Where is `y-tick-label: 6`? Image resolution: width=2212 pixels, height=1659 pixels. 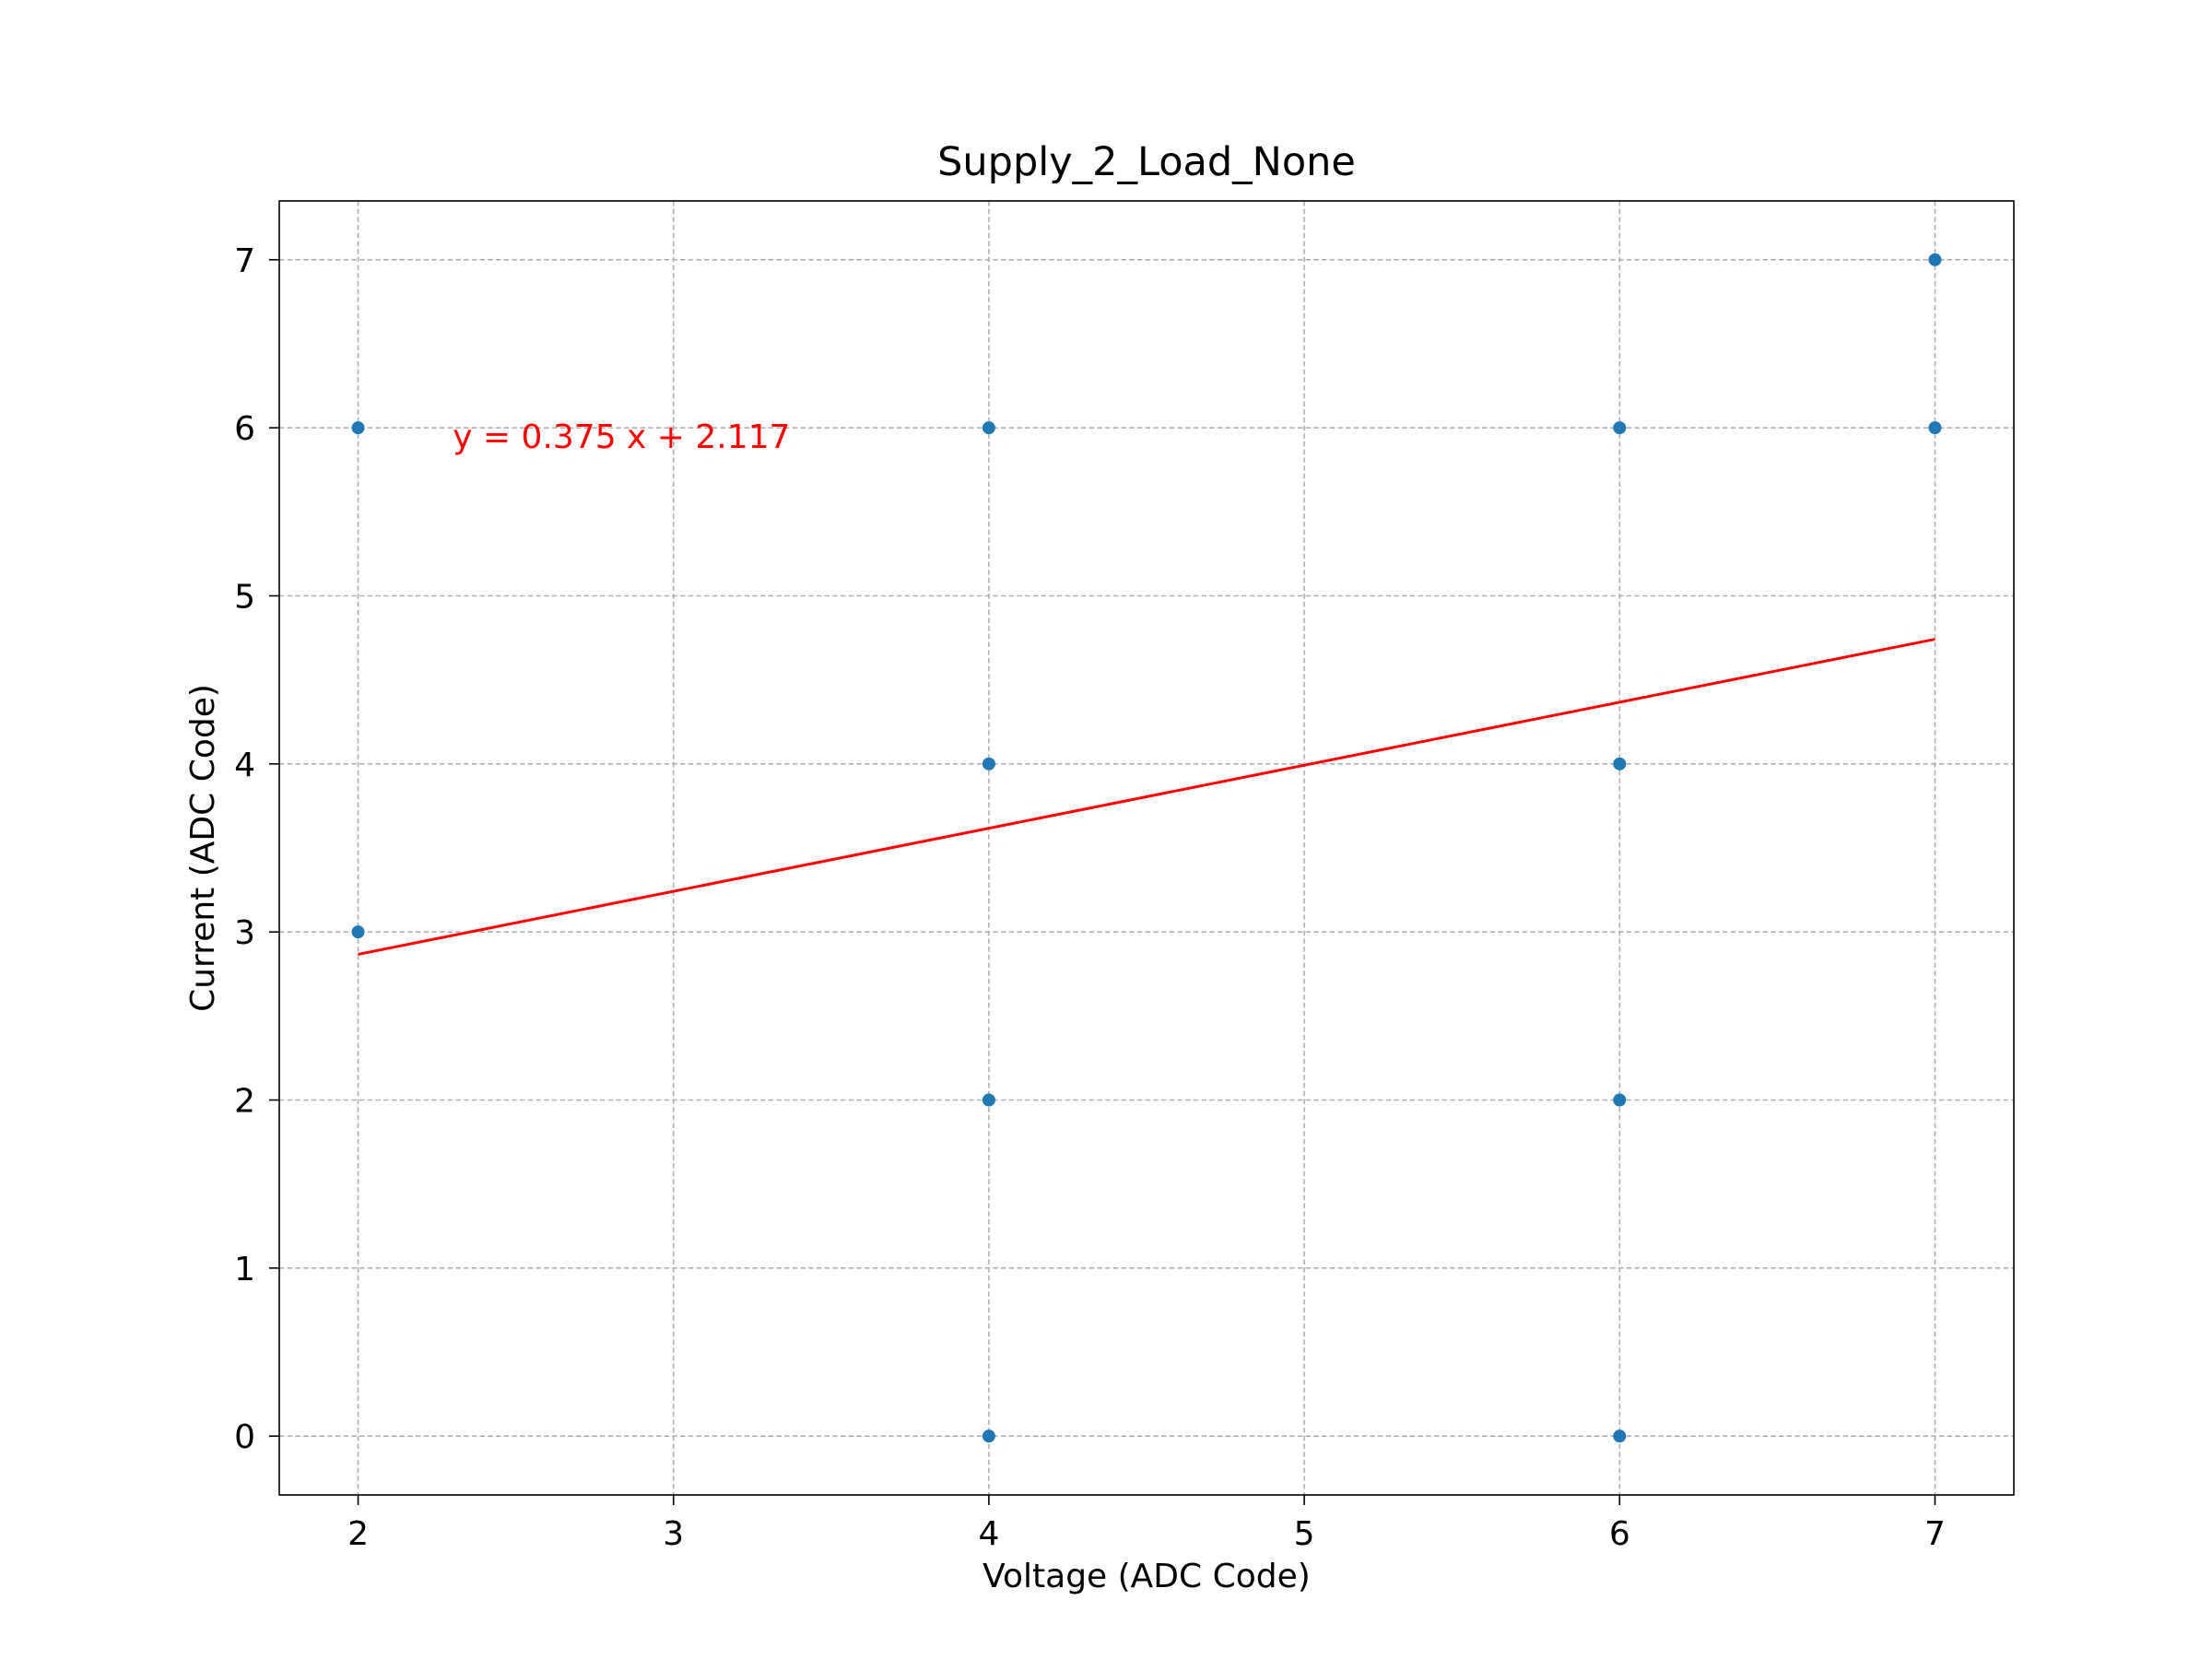 y-tick-label: 6 is located at coordinates (244, 429).